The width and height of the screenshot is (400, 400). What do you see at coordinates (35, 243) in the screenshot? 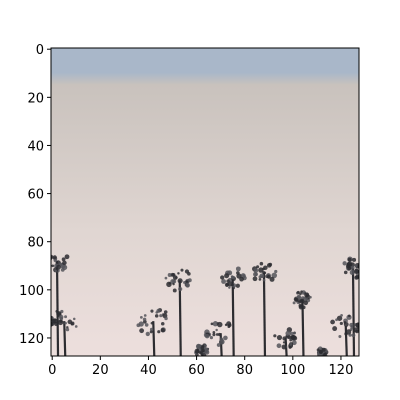
I see `y-tick-label: 80` at bounding box center [35, 243].